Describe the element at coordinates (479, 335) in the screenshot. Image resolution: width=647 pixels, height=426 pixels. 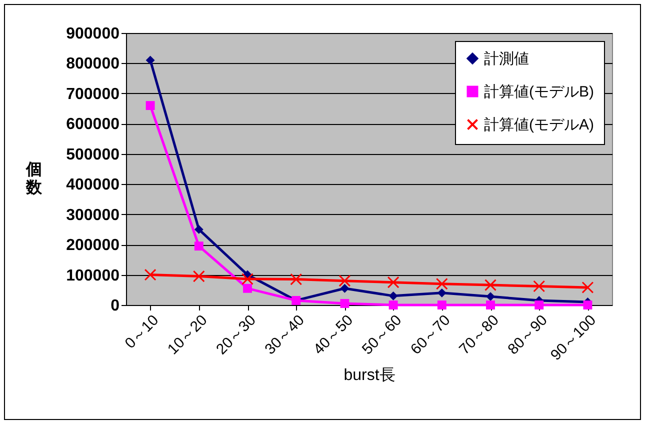
I see `x-tick-label: 70～80` at that location.